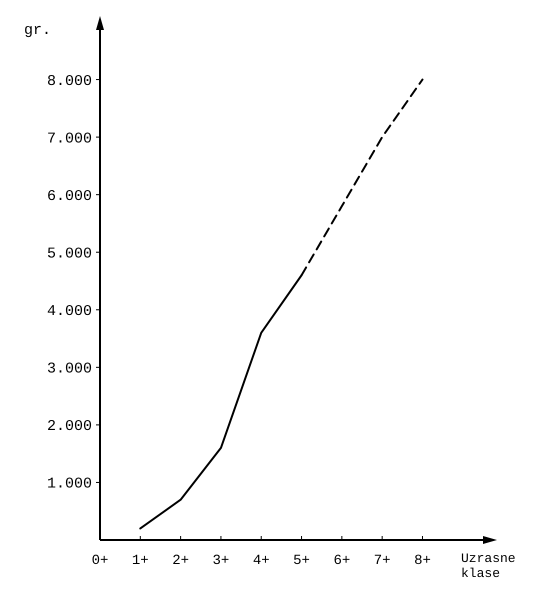  Describe the element at coordinates (69, 196) in the screenshot. I see `y-tick-label: 6.000` at that location.